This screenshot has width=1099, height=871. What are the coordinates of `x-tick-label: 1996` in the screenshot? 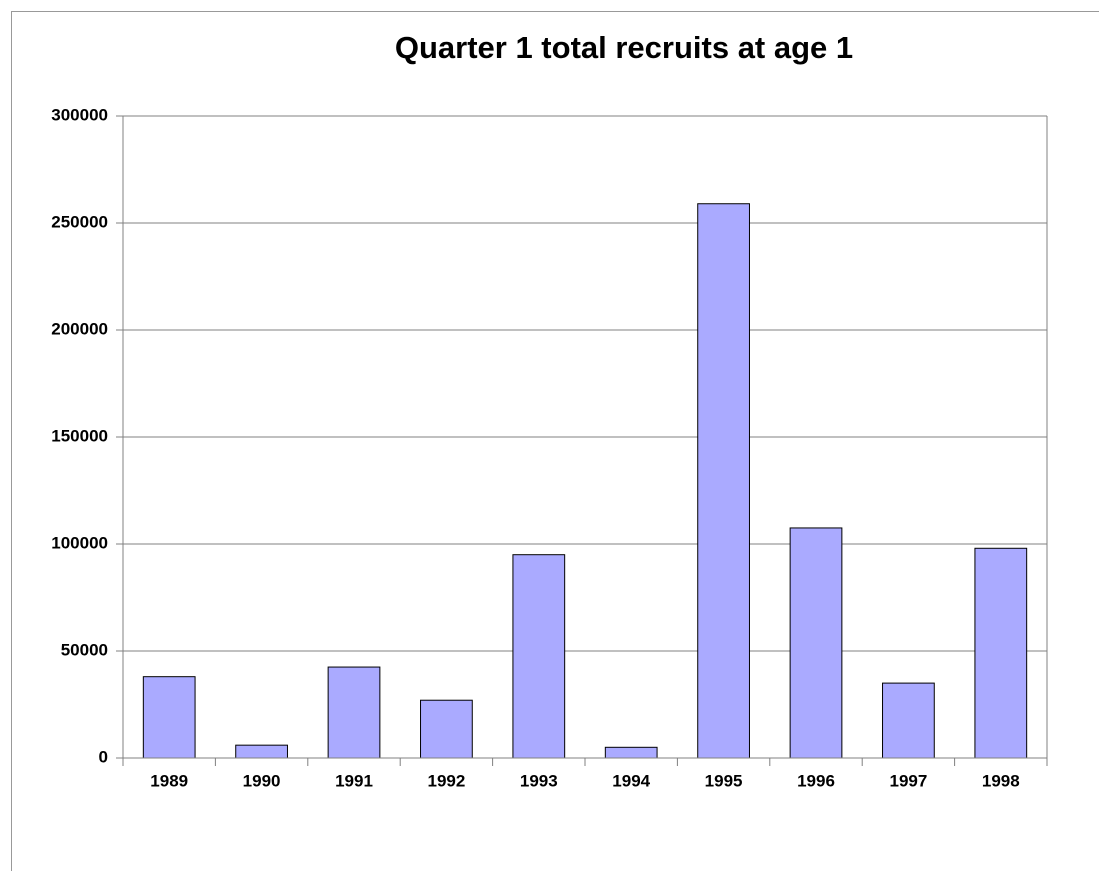 It's located at (816, 780).